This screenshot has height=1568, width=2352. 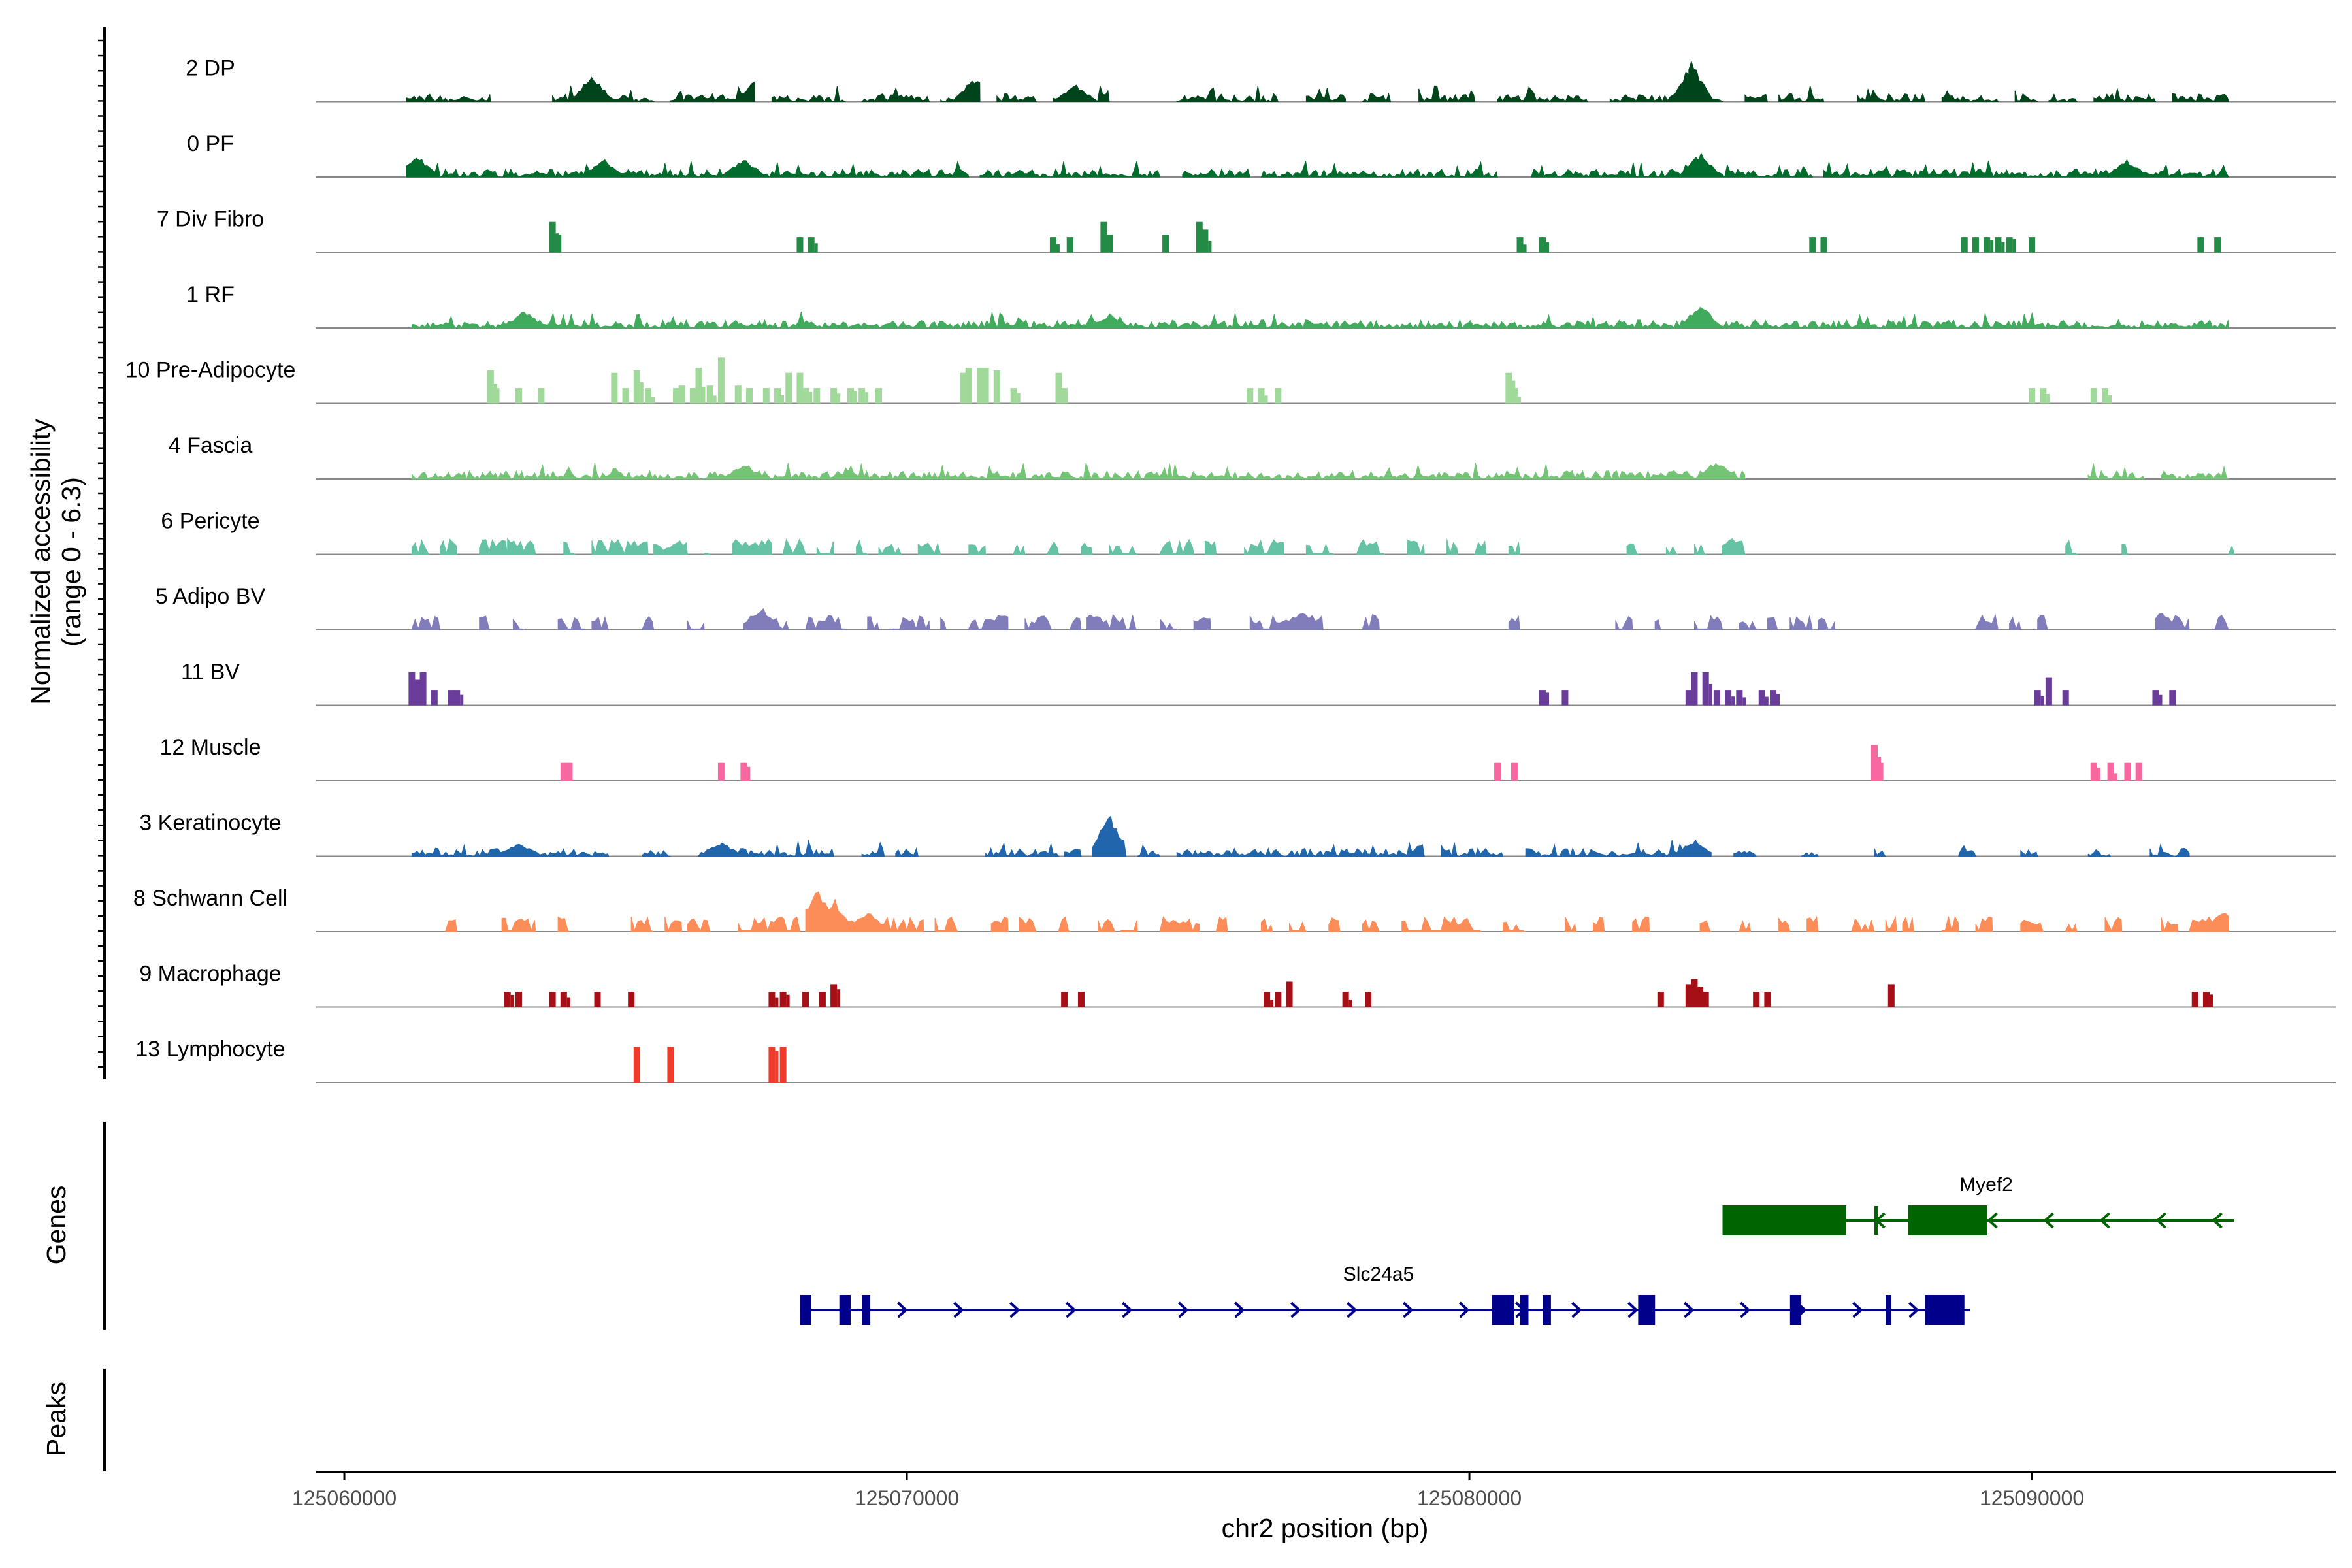 What do you see at coordinates (102, 553) in the screenshot?
I see `accessibility-y-axis` at bounding box center [102, 553].